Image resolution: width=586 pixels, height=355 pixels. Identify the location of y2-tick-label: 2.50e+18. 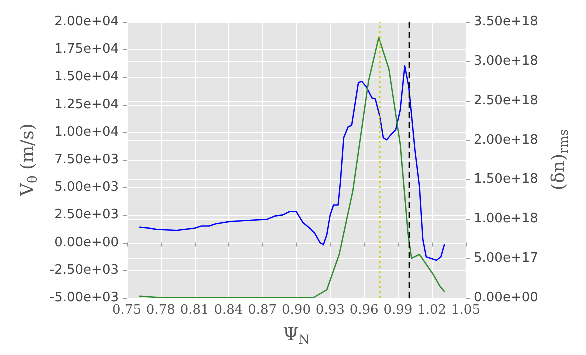
(506, 100).